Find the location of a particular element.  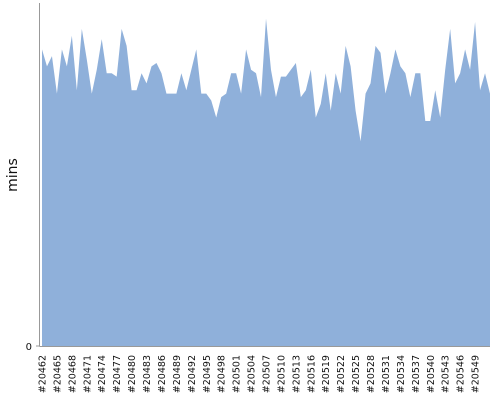

x-tick-label: #20507 is located at coordinates (267, 374).